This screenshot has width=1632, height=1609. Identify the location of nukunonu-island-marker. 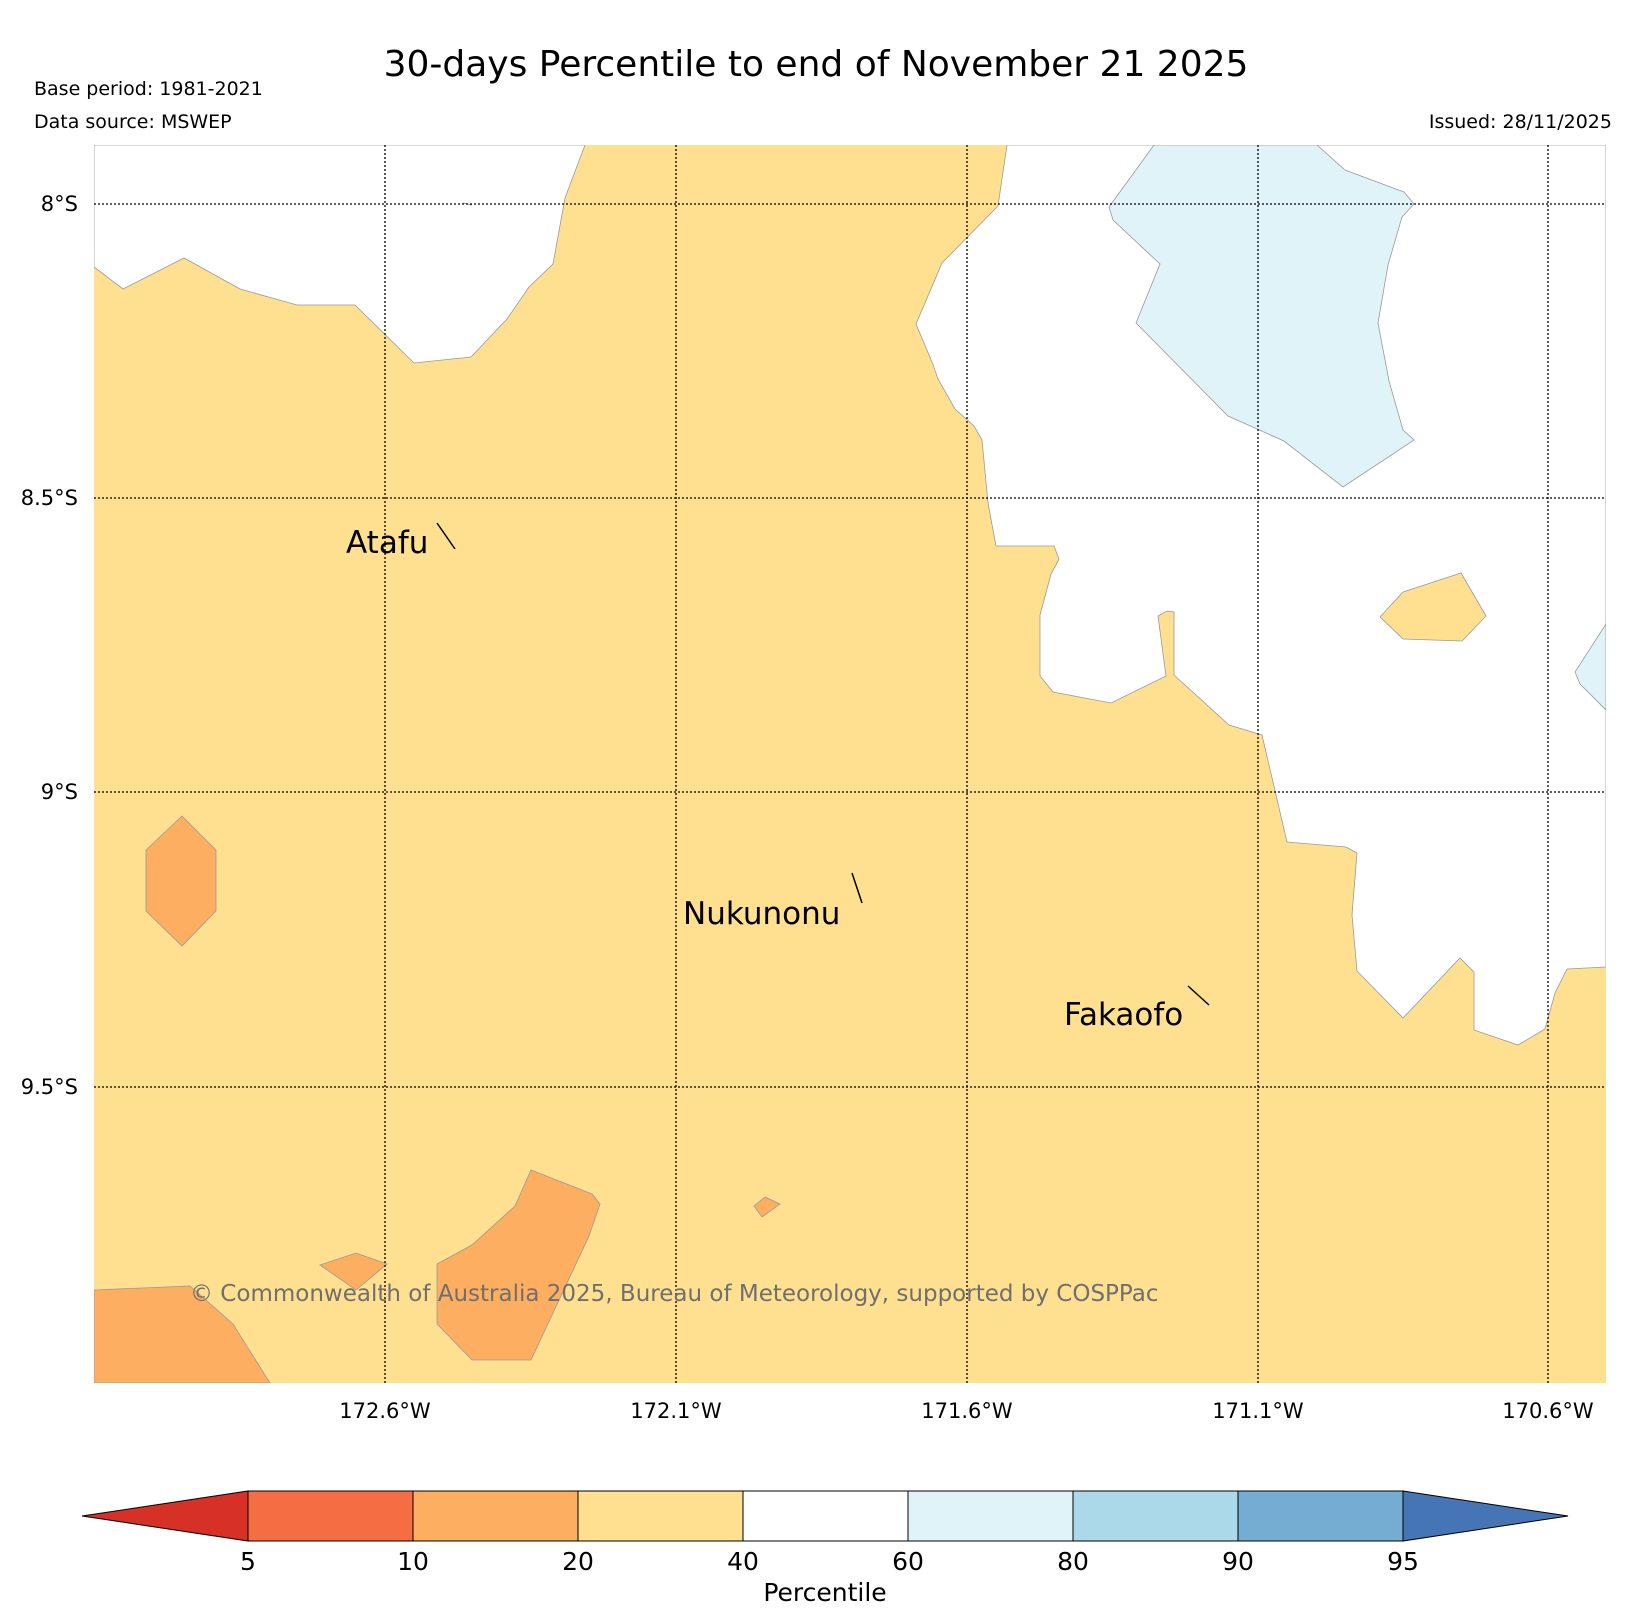
(857, 888).